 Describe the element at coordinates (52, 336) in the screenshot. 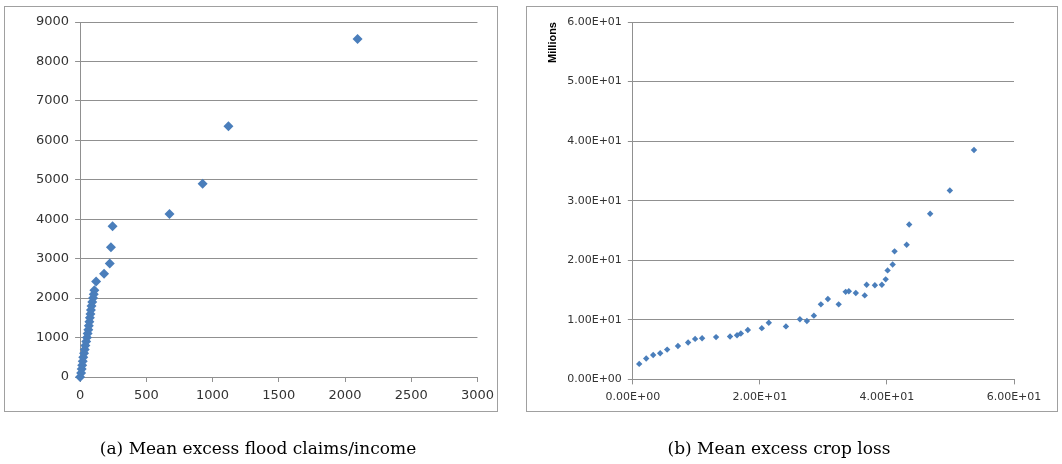

I see `y-tick-label: 1000` at that location.